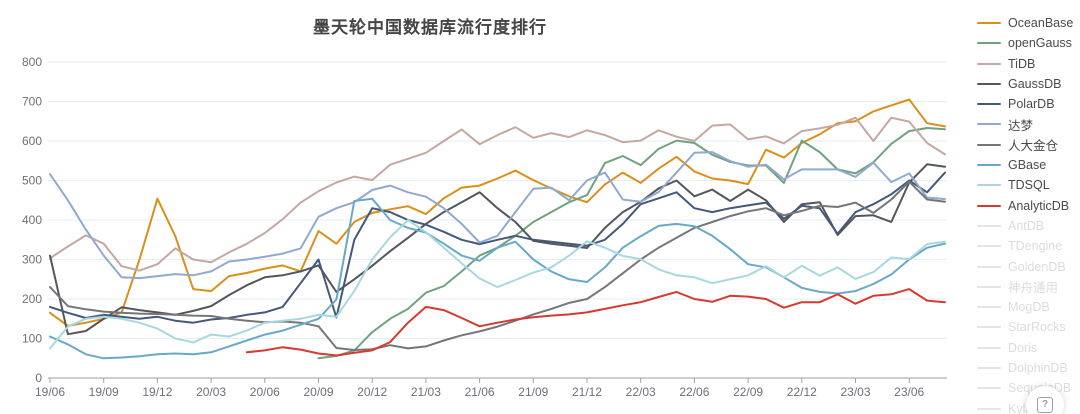  What do you see at coordinates (32, 62) in the screenshot?
I see `y-axis-label-800: 800` at bounding box center [32, 62].